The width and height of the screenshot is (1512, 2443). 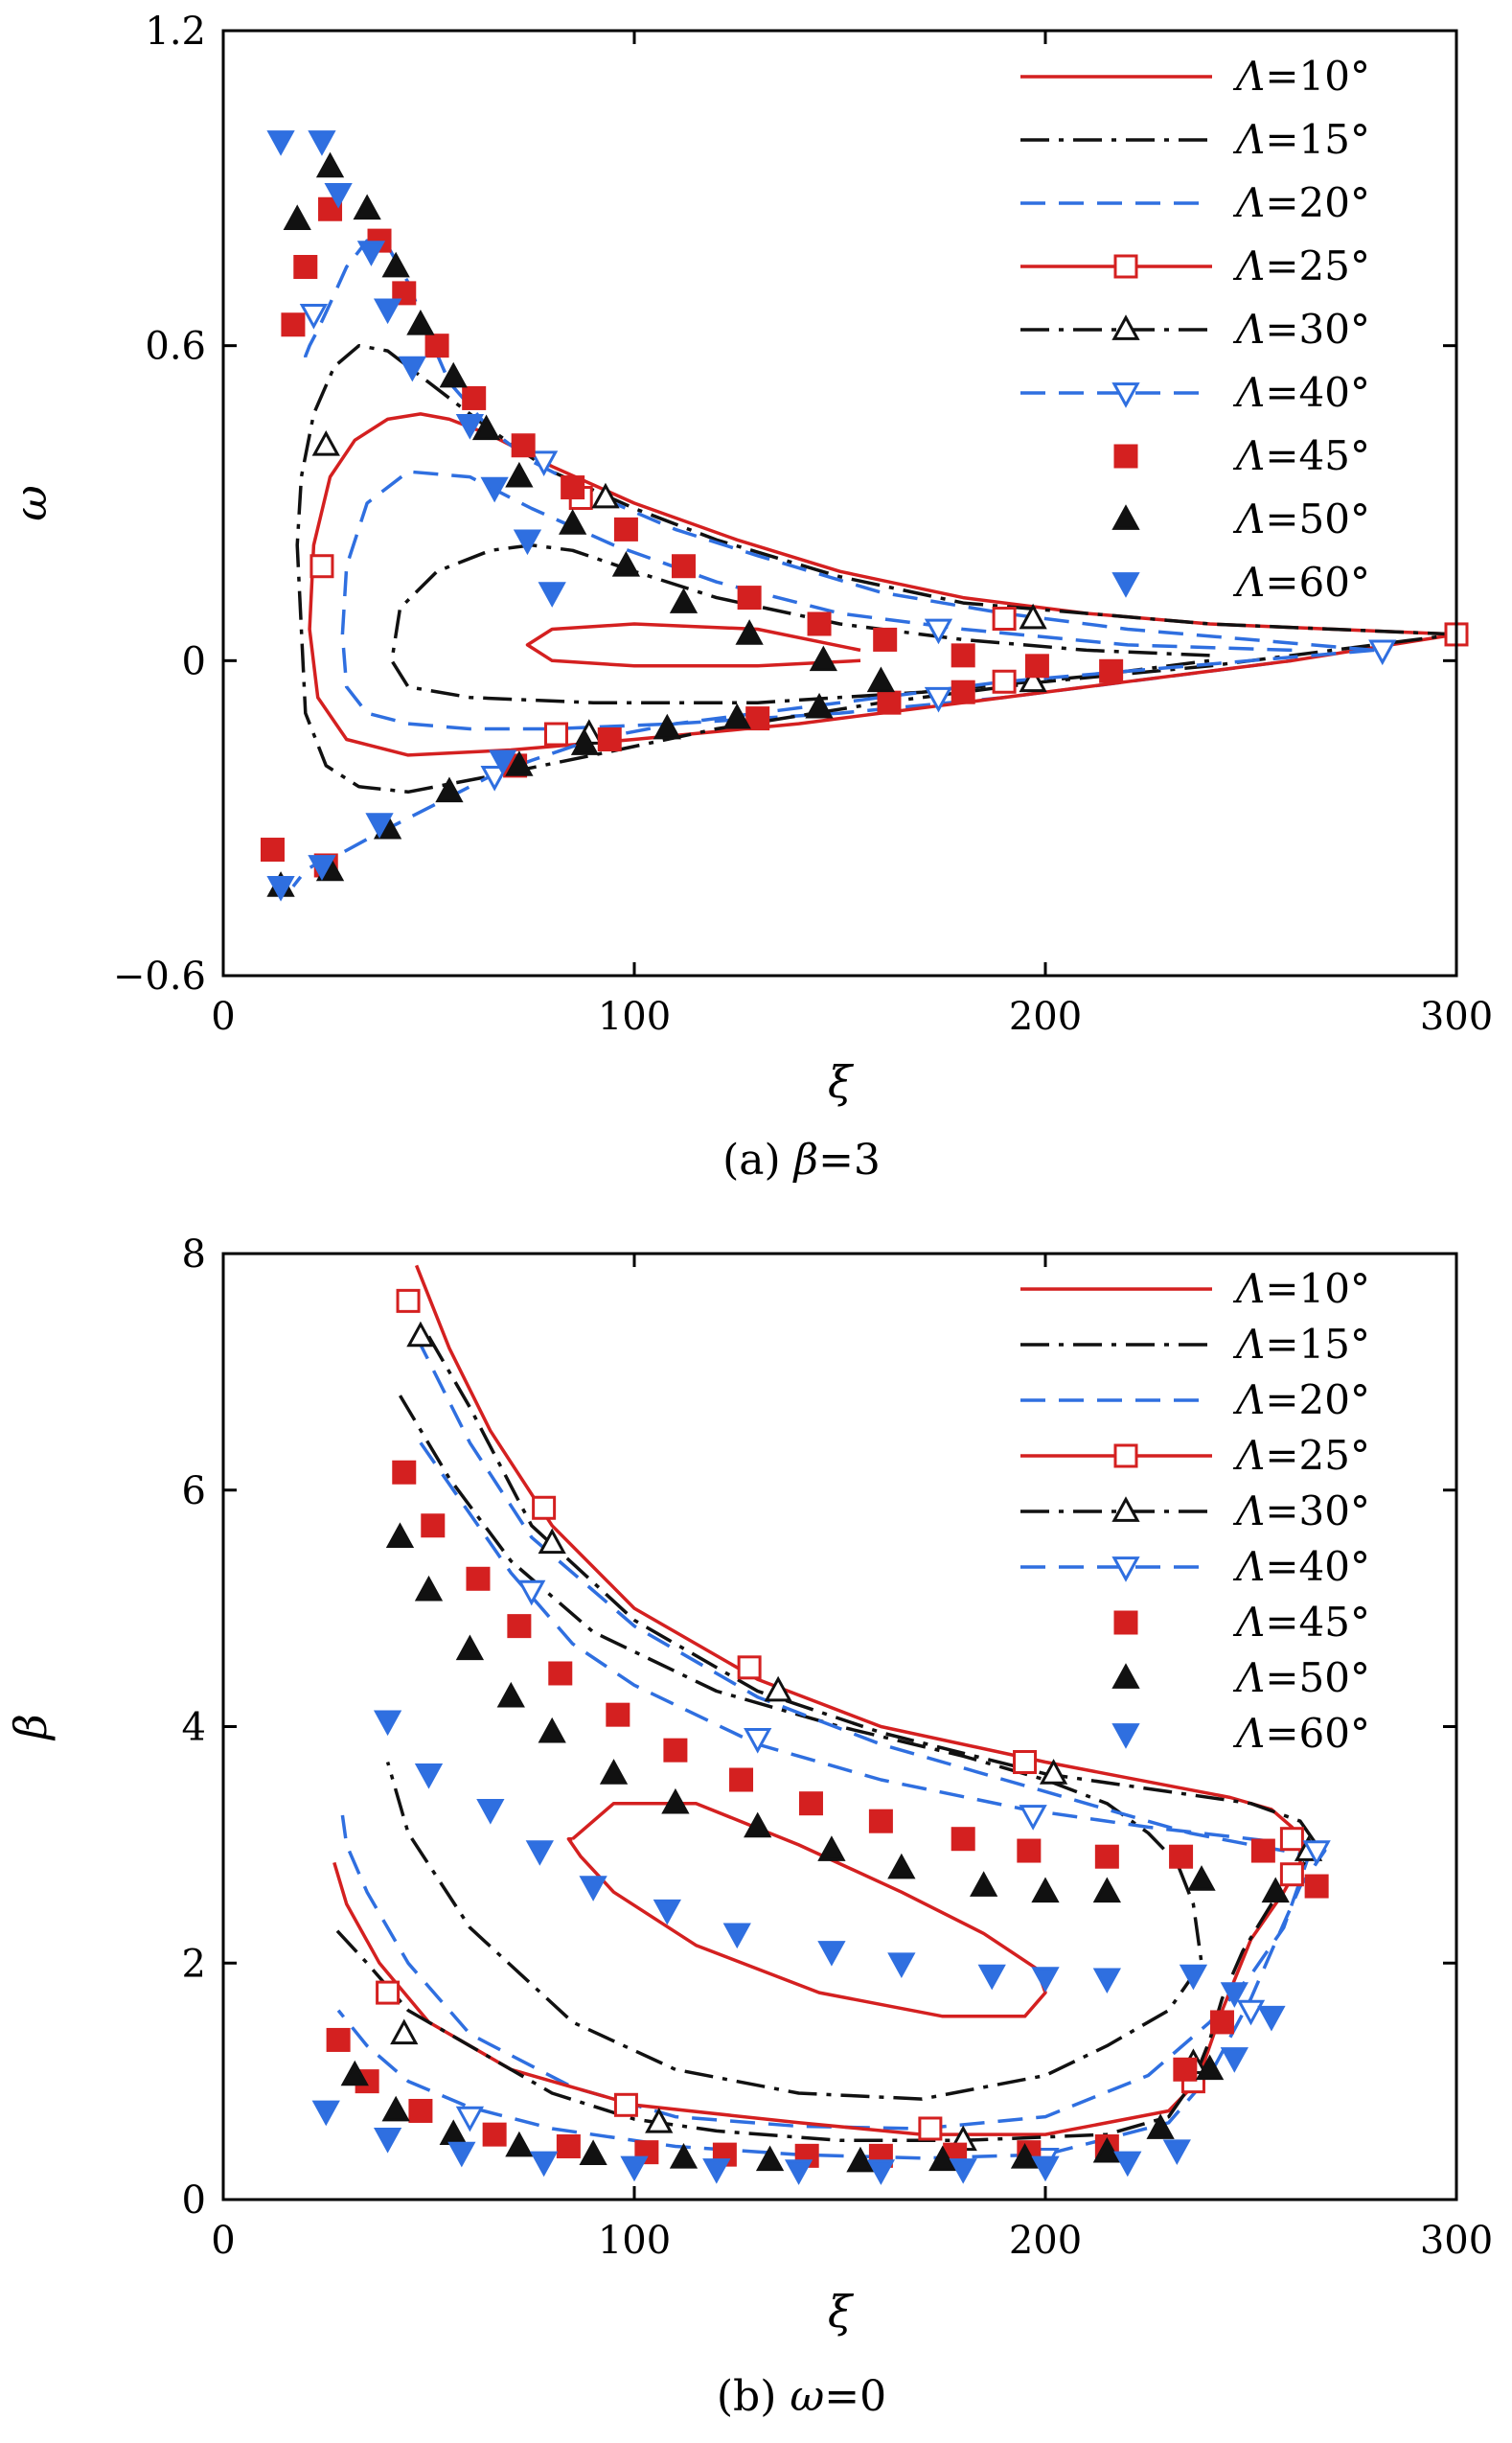 What do you see at coordinates (194, 1491) in the screenshot?
I see `y-tick-label: 6` at bounding box center [194, 1491].